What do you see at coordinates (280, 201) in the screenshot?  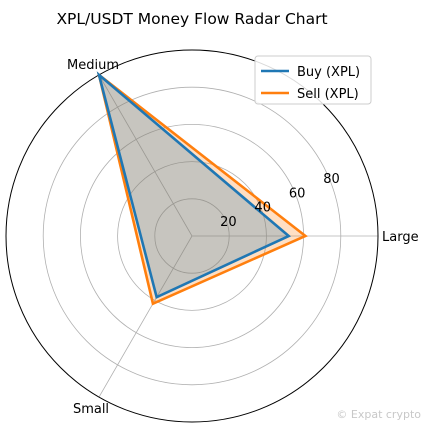 I see `radial-tick-labels: 20 40 60 80` at bounding box center [280, 201].